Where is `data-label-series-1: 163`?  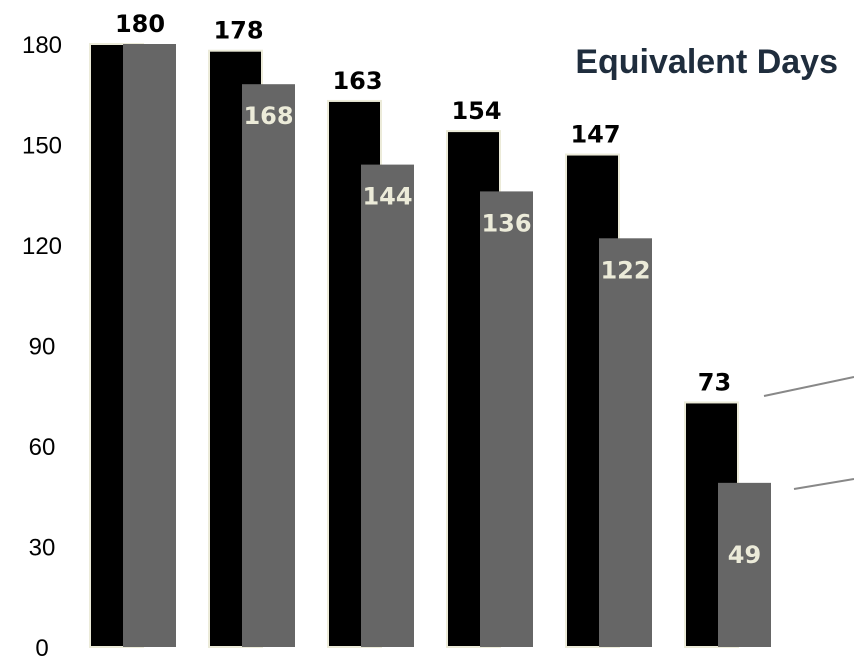 data-label-series-1: 163 is located at coordinates (357, 81).